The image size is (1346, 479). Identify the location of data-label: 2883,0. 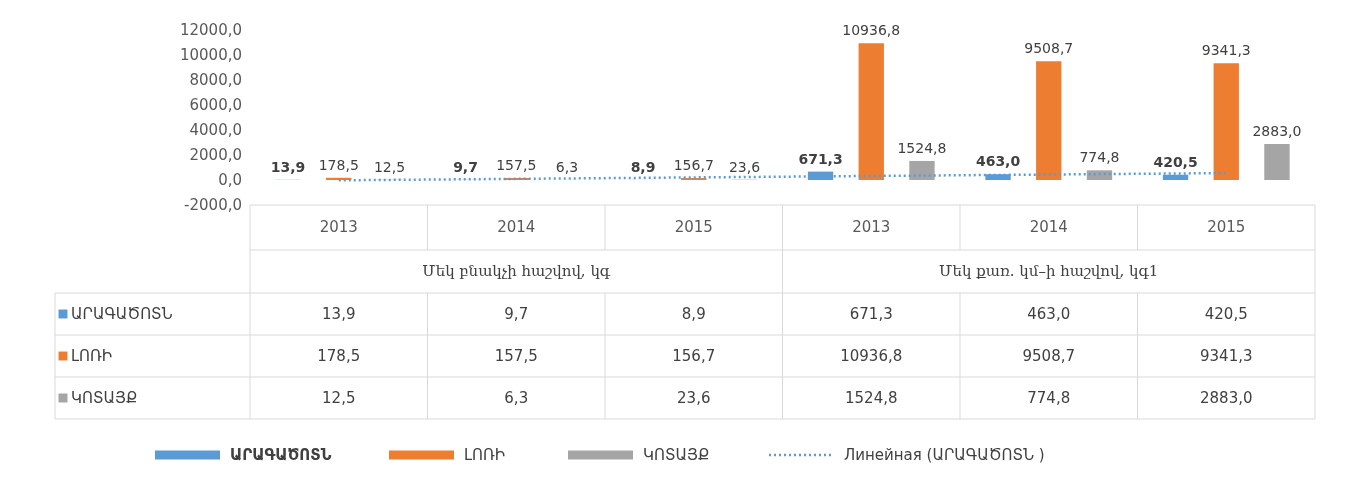
(1226, 398).